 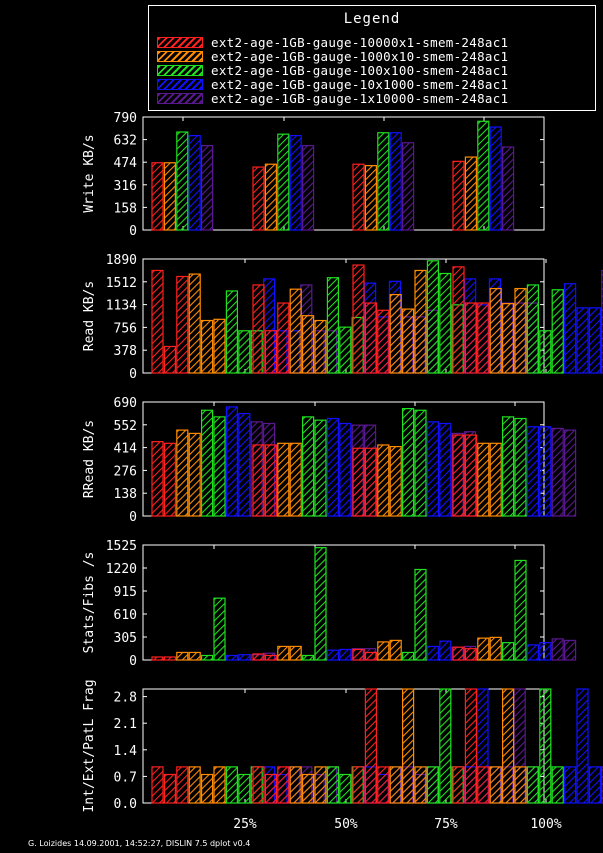 What do you see at coordinates (360, 42) in the screenshot?
I see `legend-label: ext2-age-1GB-gauge-10000x1-smem-248ac1` at bounding box center [360, 42].